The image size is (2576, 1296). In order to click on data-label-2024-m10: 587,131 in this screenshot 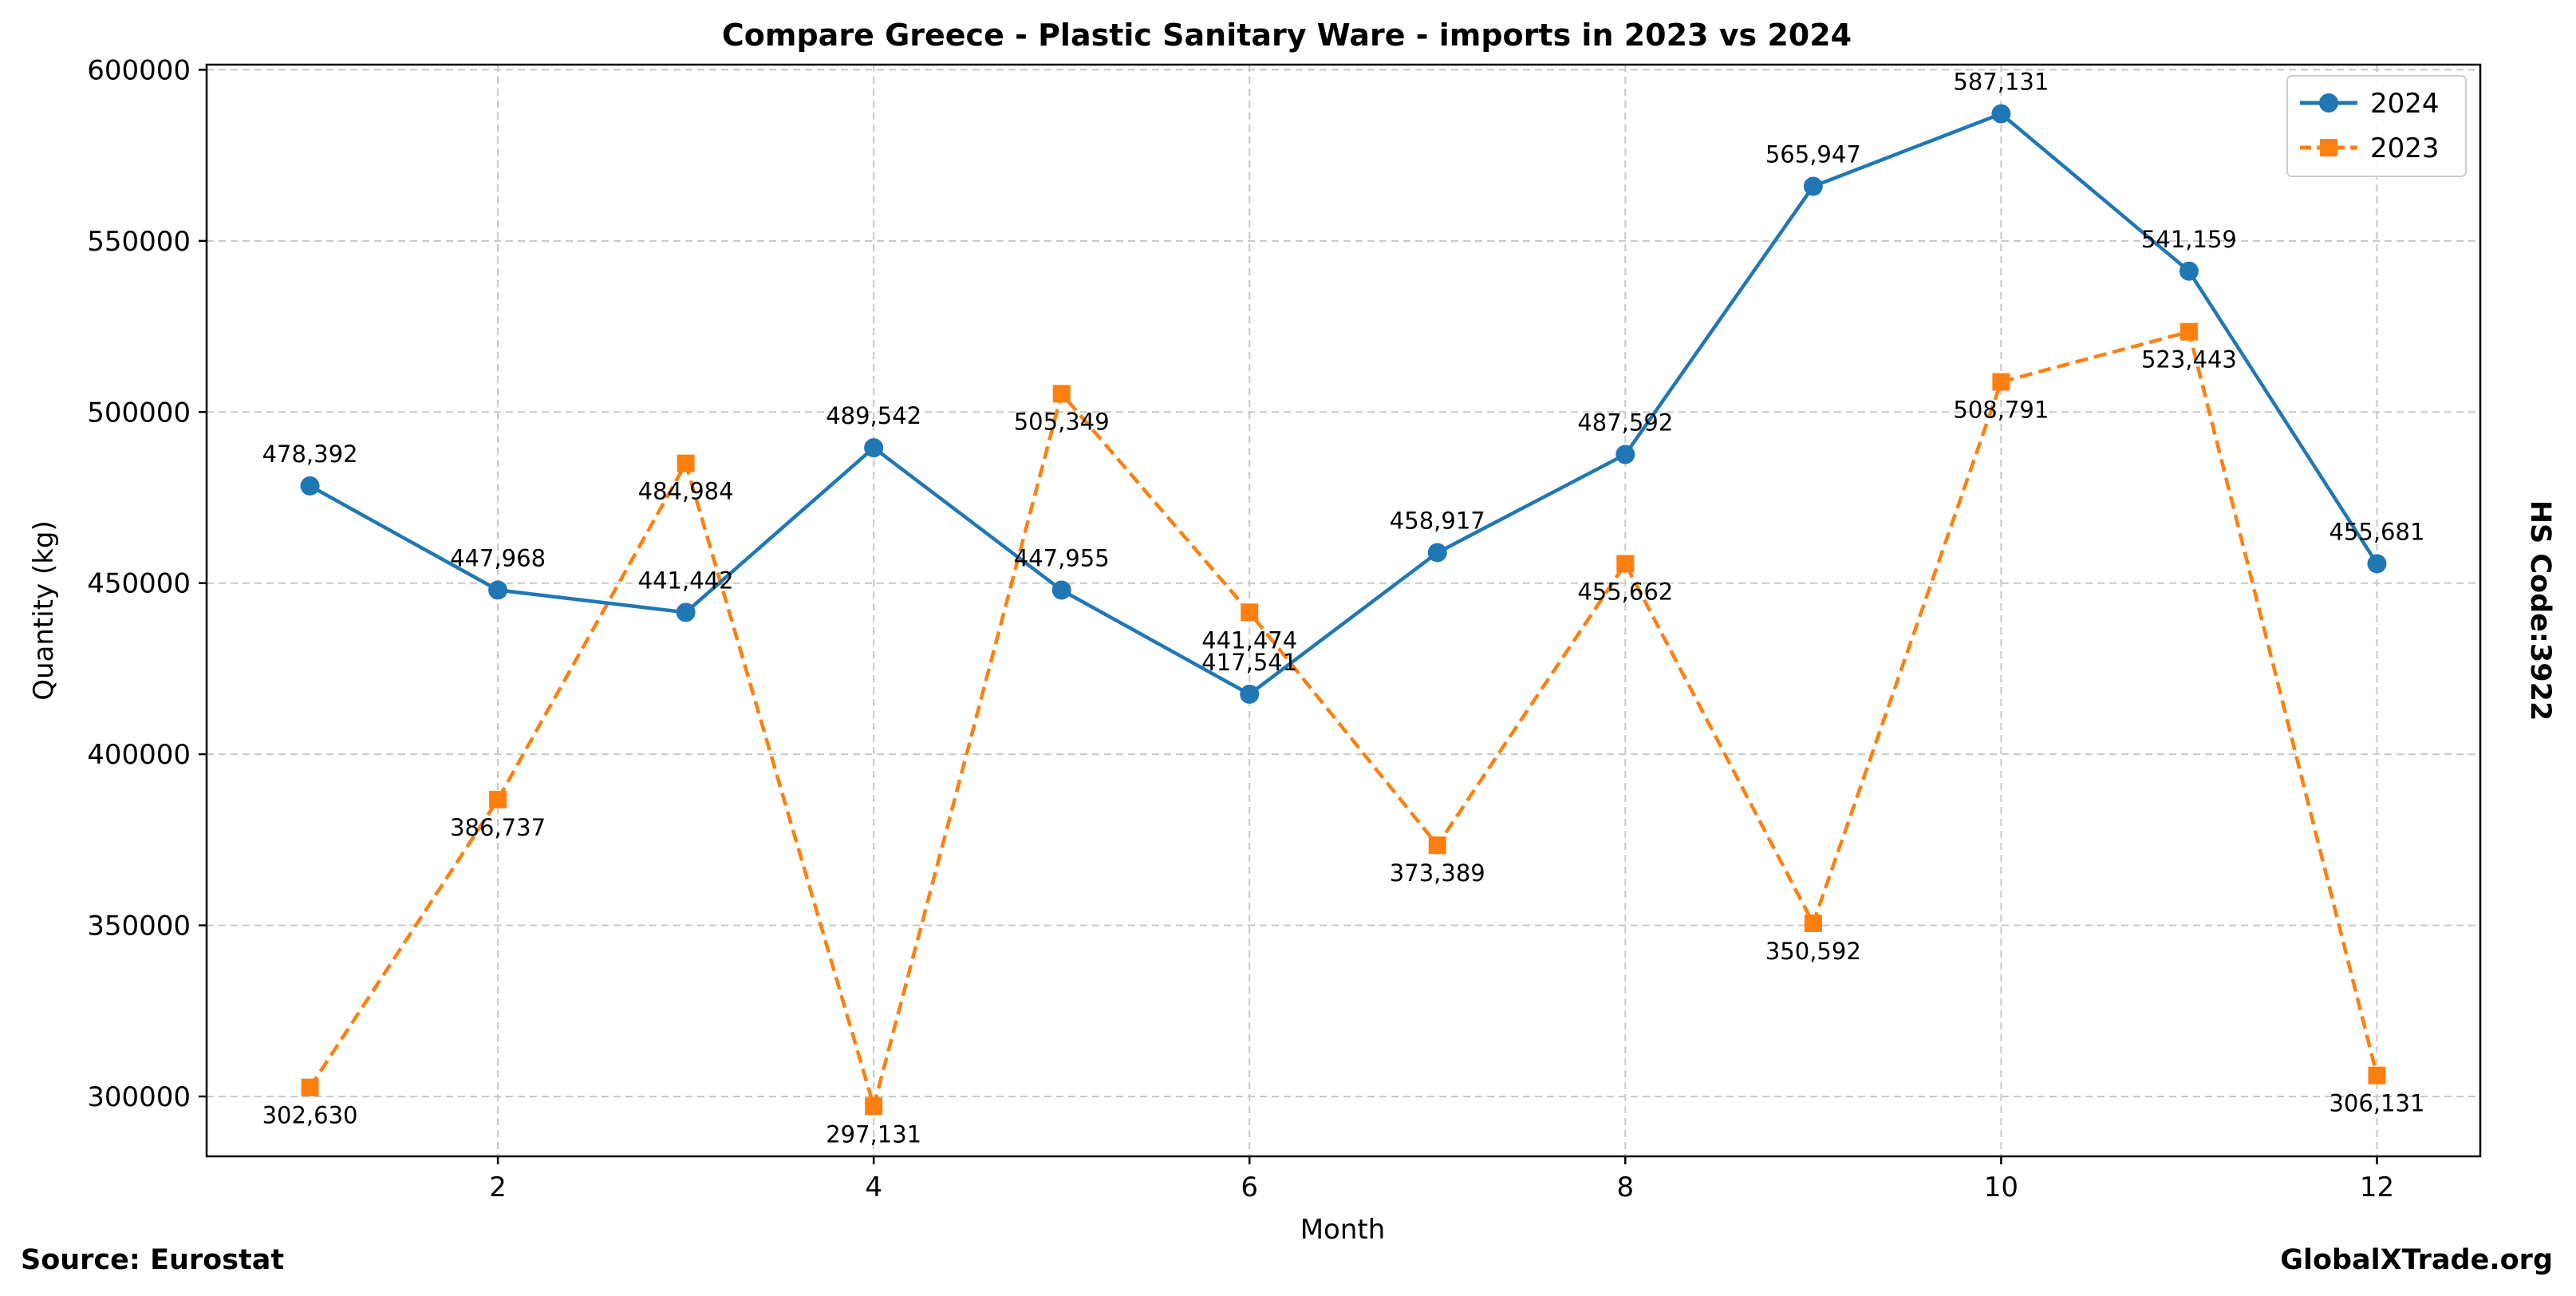, I will do `click(2001, 82)`.